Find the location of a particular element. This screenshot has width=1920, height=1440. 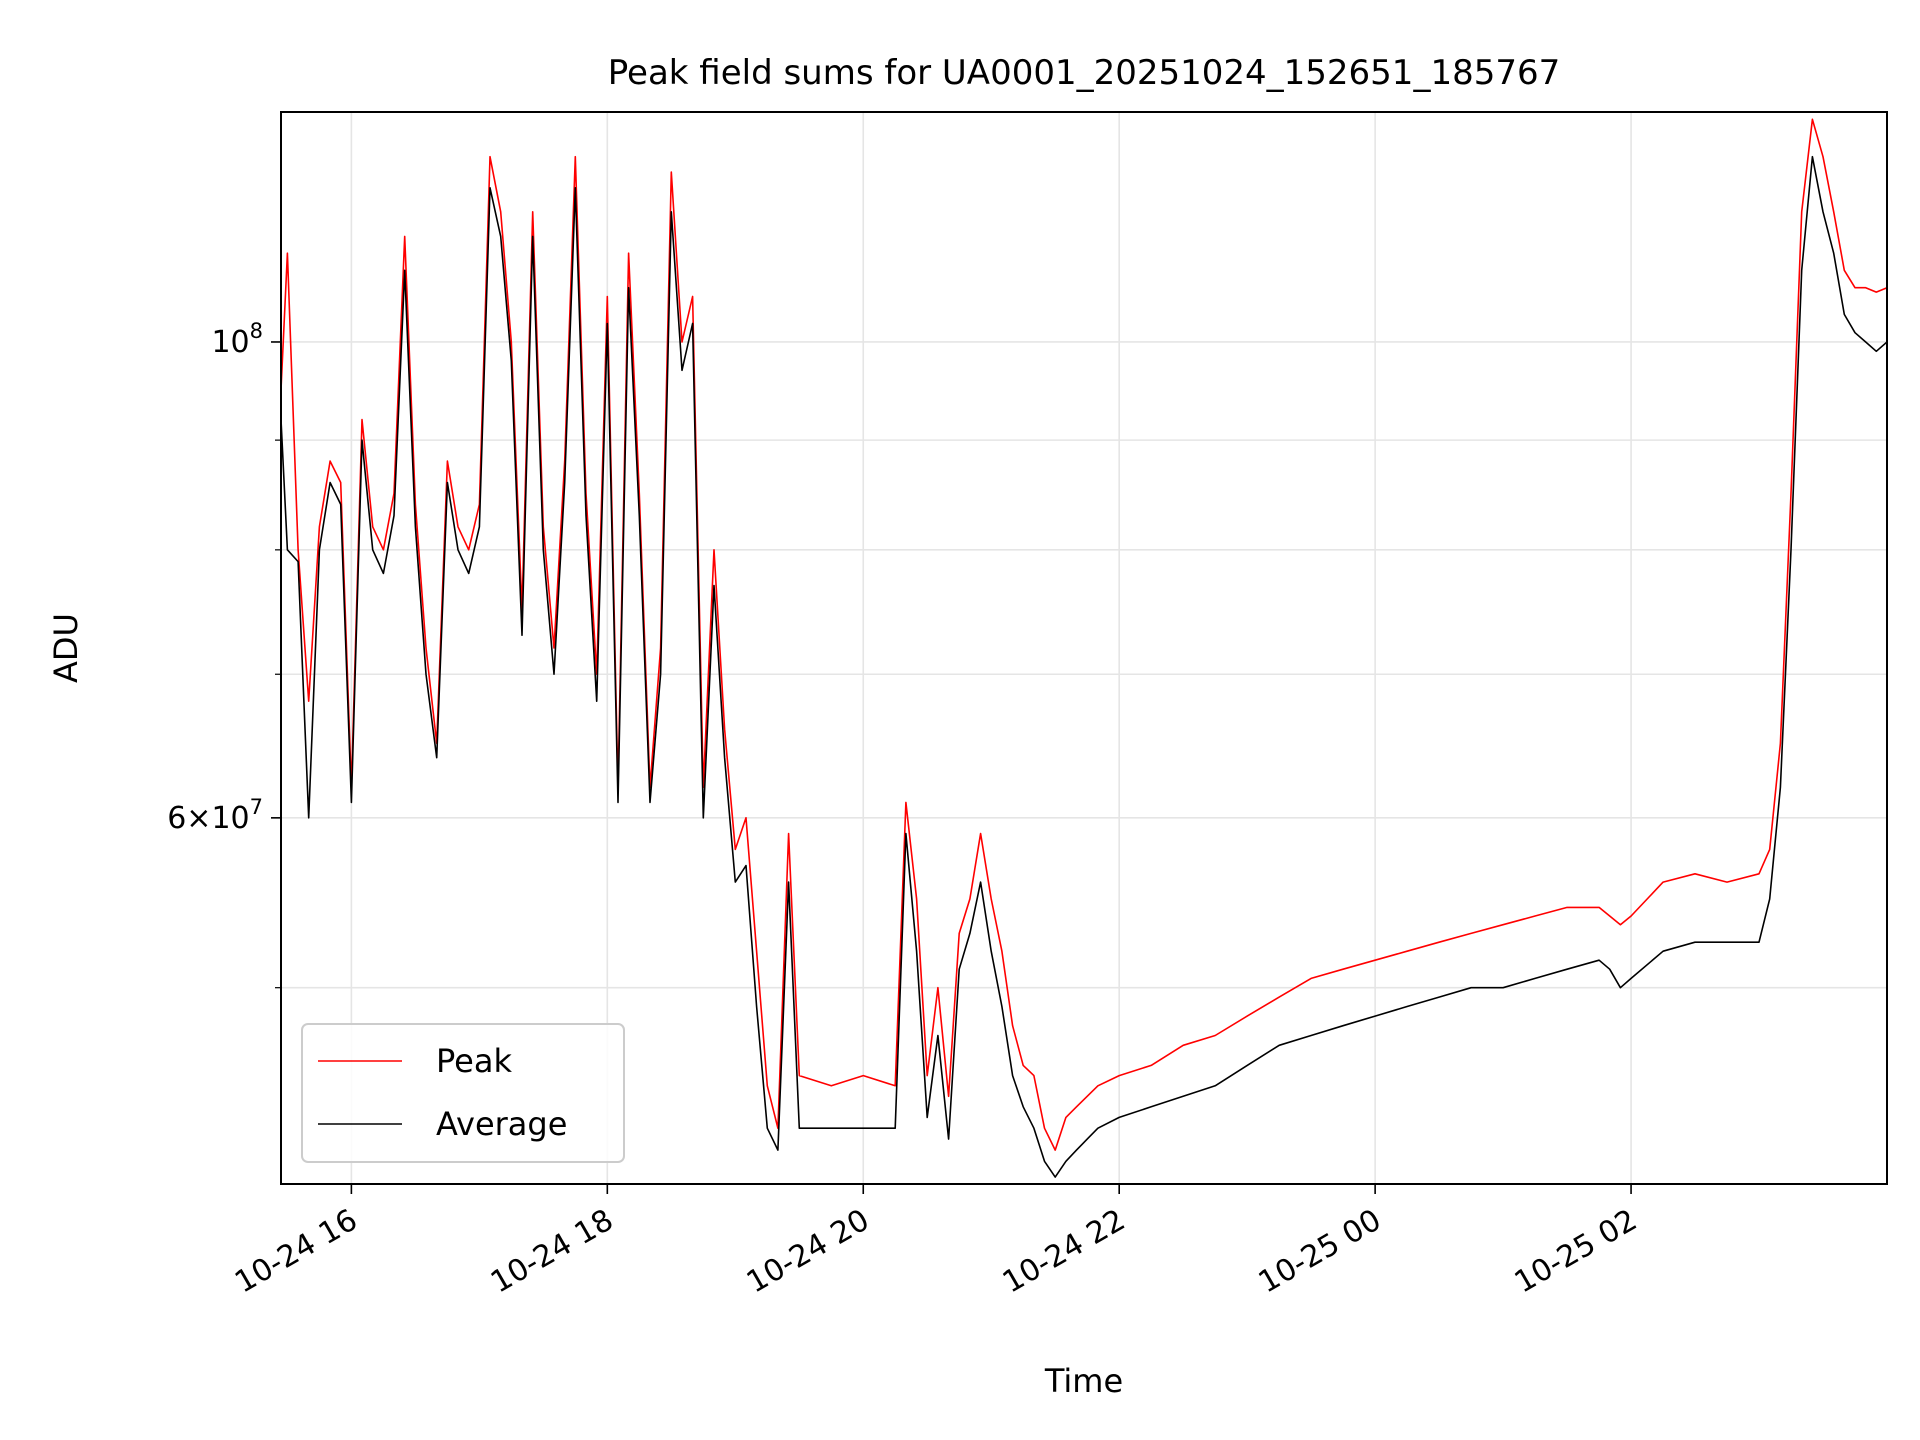

legend-label-average: Average is located at coordinates (501, 1124).